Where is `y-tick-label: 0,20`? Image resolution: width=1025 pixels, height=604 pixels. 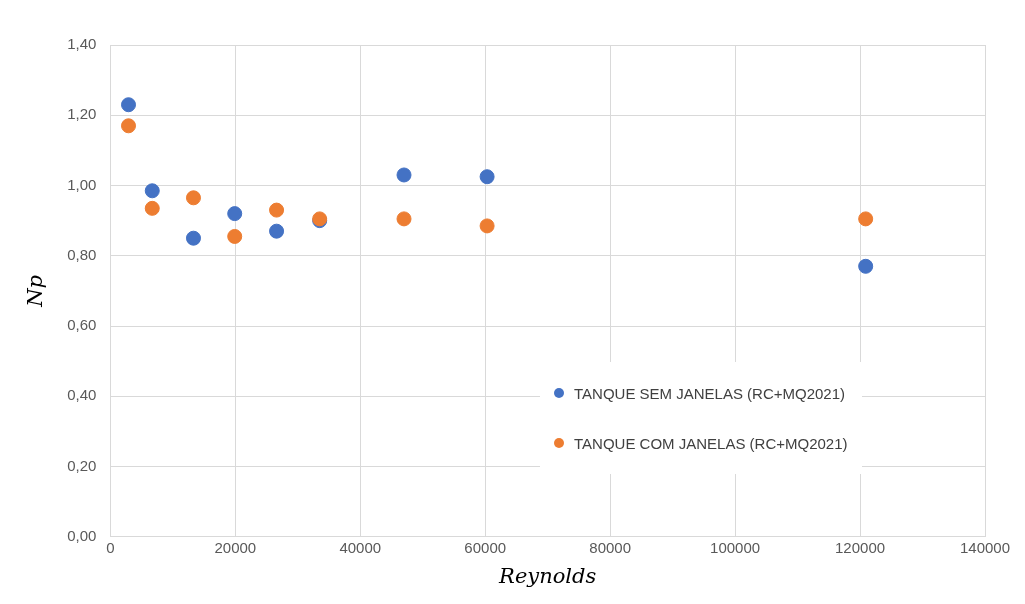 y-tick-label: 0,20 is located at coordinates (82, 465).